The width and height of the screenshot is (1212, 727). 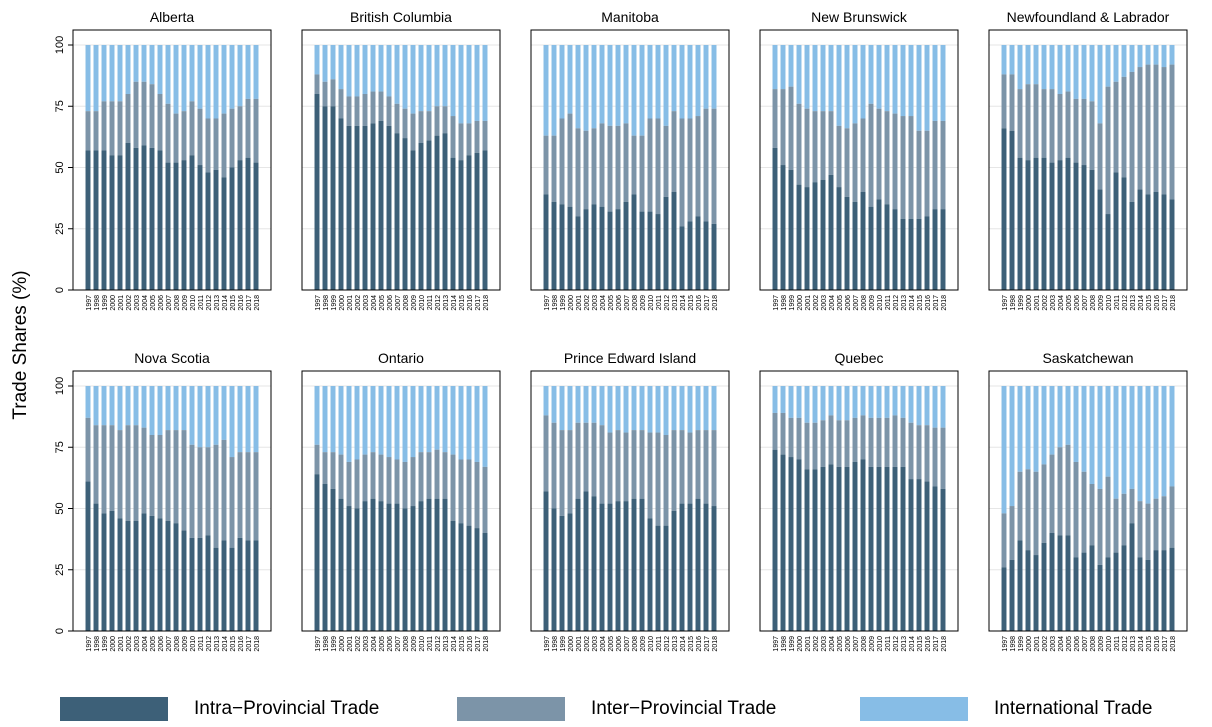 I want to click on x-tick-label: 2001, so click(x=579, y=303).